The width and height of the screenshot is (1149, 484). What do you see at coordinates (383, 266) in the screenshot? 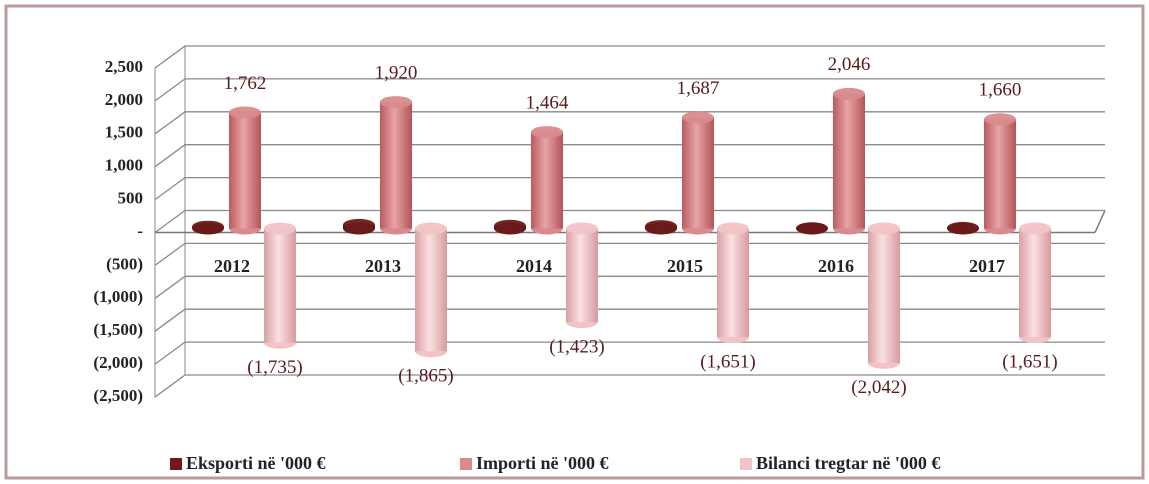
I see `x-tick-label: 2013` at bounding box center [383, 266].